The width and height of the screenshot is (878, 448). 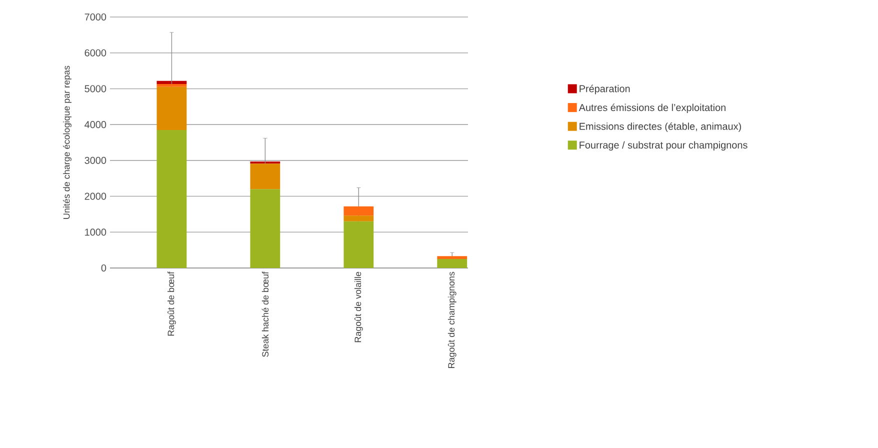 I want to click on y-tick-label: 6000, so click(x=95, y=52).